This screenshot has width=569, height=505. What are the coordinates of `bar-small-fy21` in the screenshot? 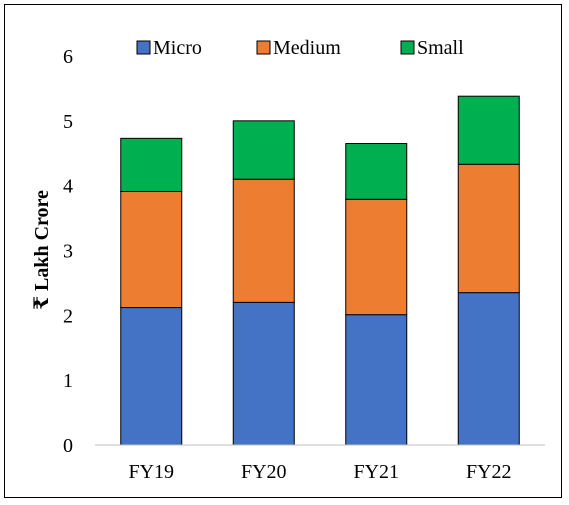 It's located at (376, 171).